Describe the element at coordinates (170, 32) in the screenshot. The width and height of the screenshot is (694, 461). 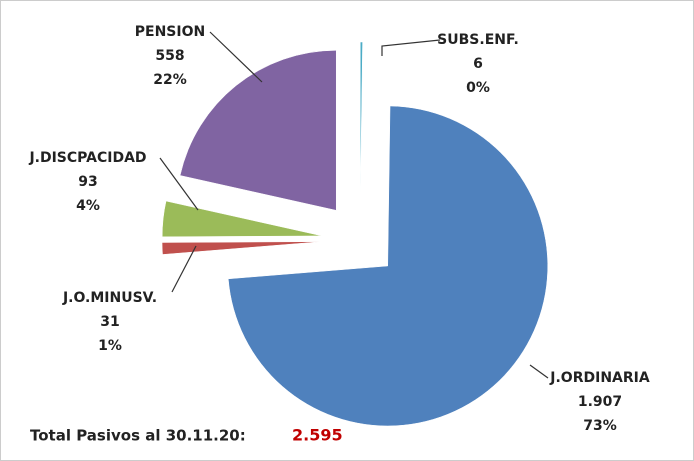
I see `slice-label: PENSION` at that location.